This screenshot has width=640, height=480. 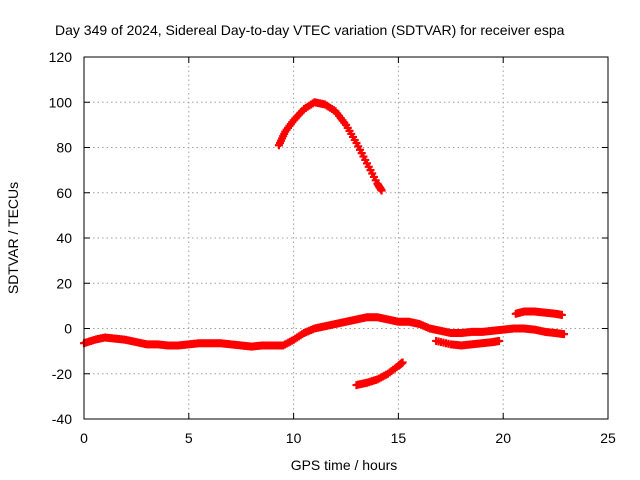 What do you see at coordinates (64, 193) in the screenshot?
I see `y-tick-label: 60` at bounding box center [64, 193].